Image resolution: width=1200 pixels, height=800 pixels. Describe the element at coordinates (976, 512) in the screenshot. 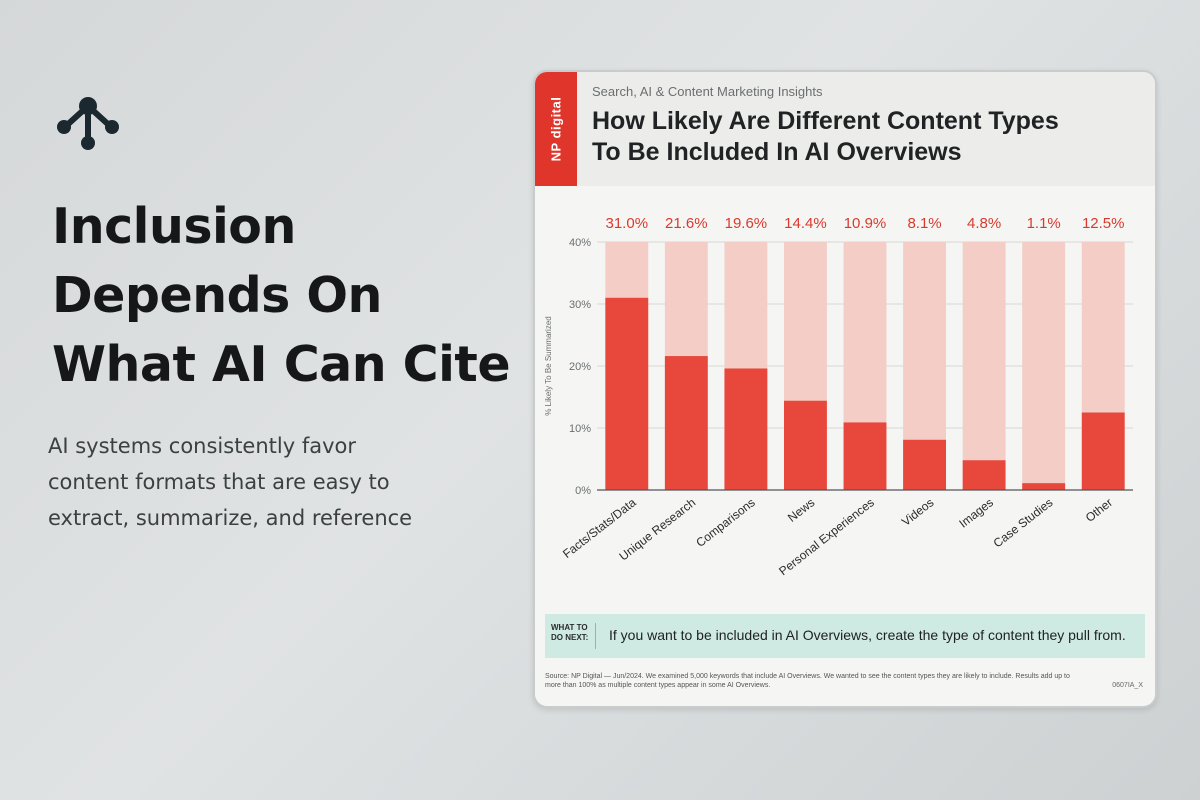

I see `category-label: Images` at that location.